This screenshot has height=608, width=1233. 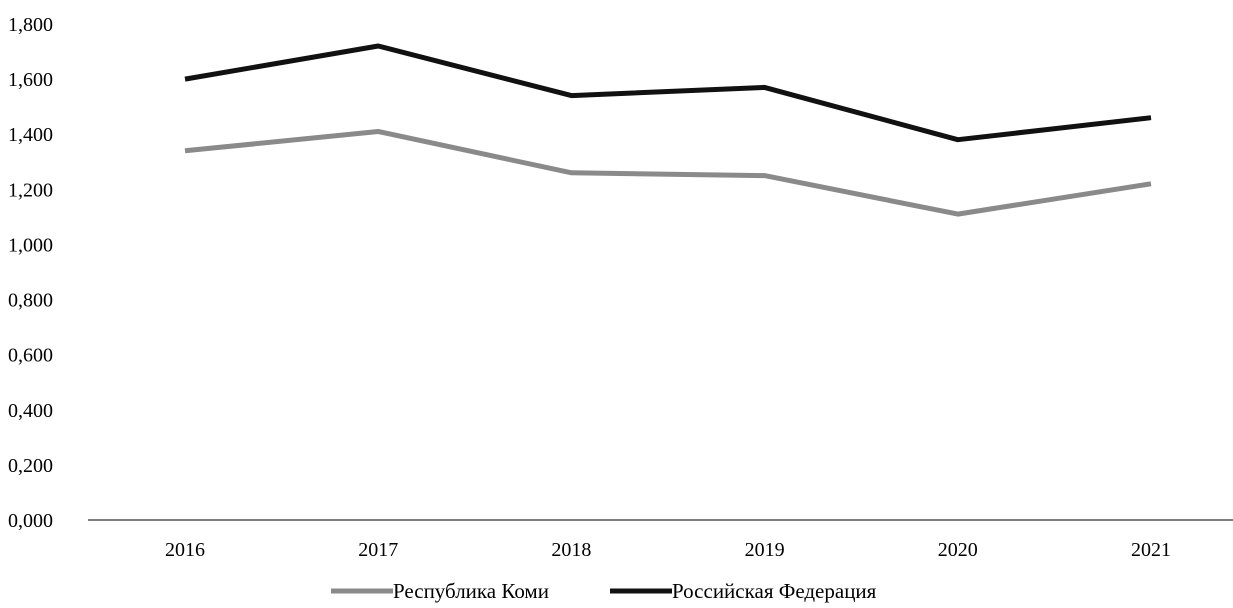 I want to click on x-tick-label: 2019, so click(x=765, y=550).